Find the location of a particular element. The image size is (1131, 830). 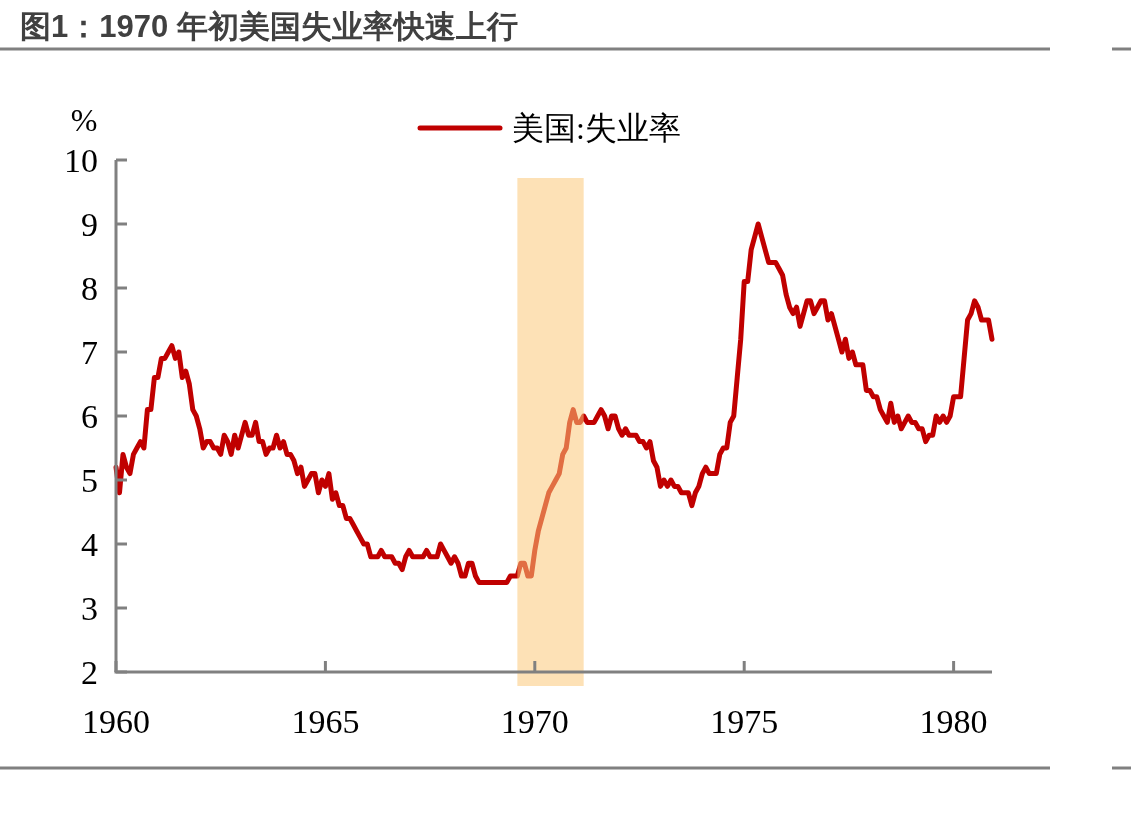

x-tick-label: 1960 is located at coordinates (116, 721).